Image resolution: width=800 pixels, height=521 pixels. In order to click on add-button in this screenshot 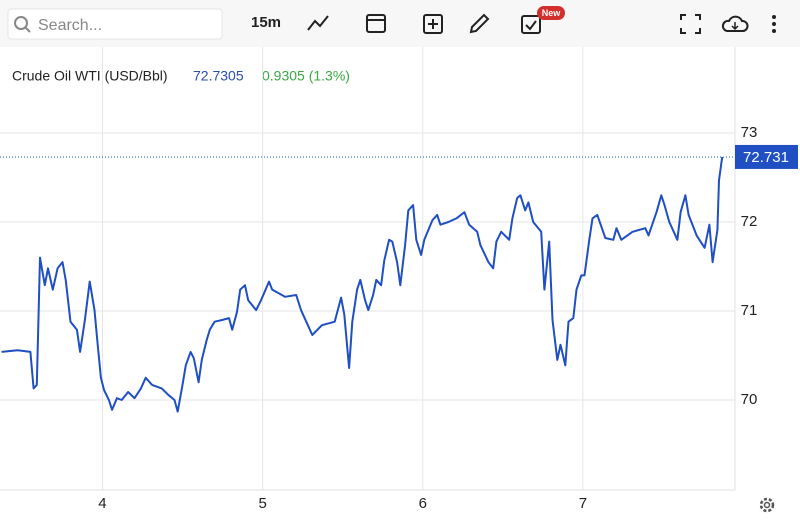, I will do `click(433, 24)`.